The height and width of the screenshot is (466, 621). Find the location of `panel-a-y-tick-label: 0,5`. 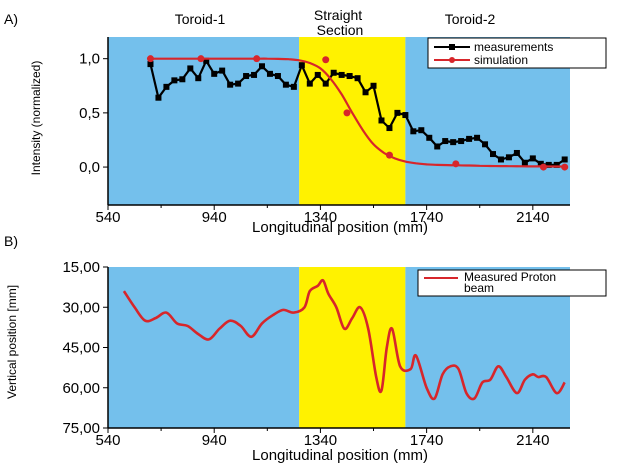

panel-a-y-tick-label: 0,5 is located at coordinates (89, 113).